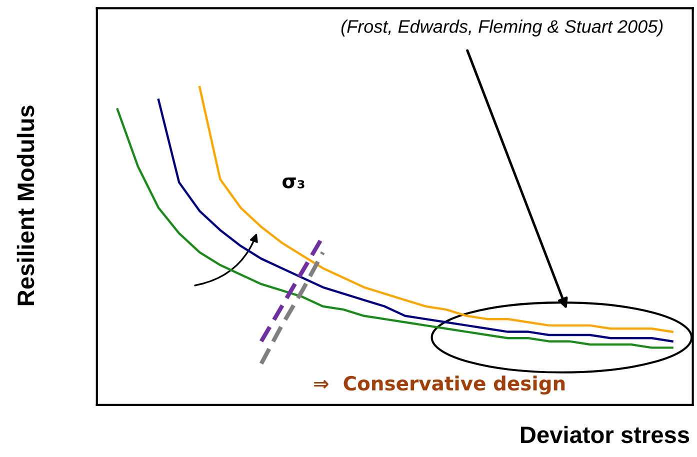 Image resolution: width=697 pixels, height=457 pixels. What do you see at coordinates (25, 206) in the screenshot?
I see `y-axis-title: Resilient Modulus` at bounding box center [25, 206].